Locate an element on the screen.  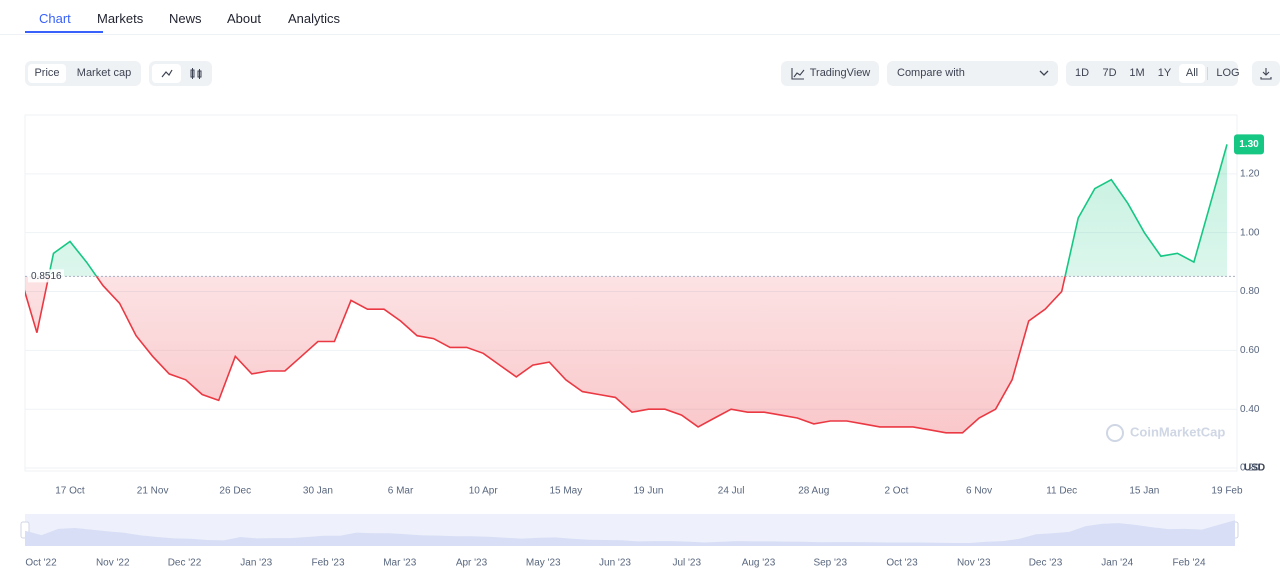
line-style-button is located at coordinates (166, 73).